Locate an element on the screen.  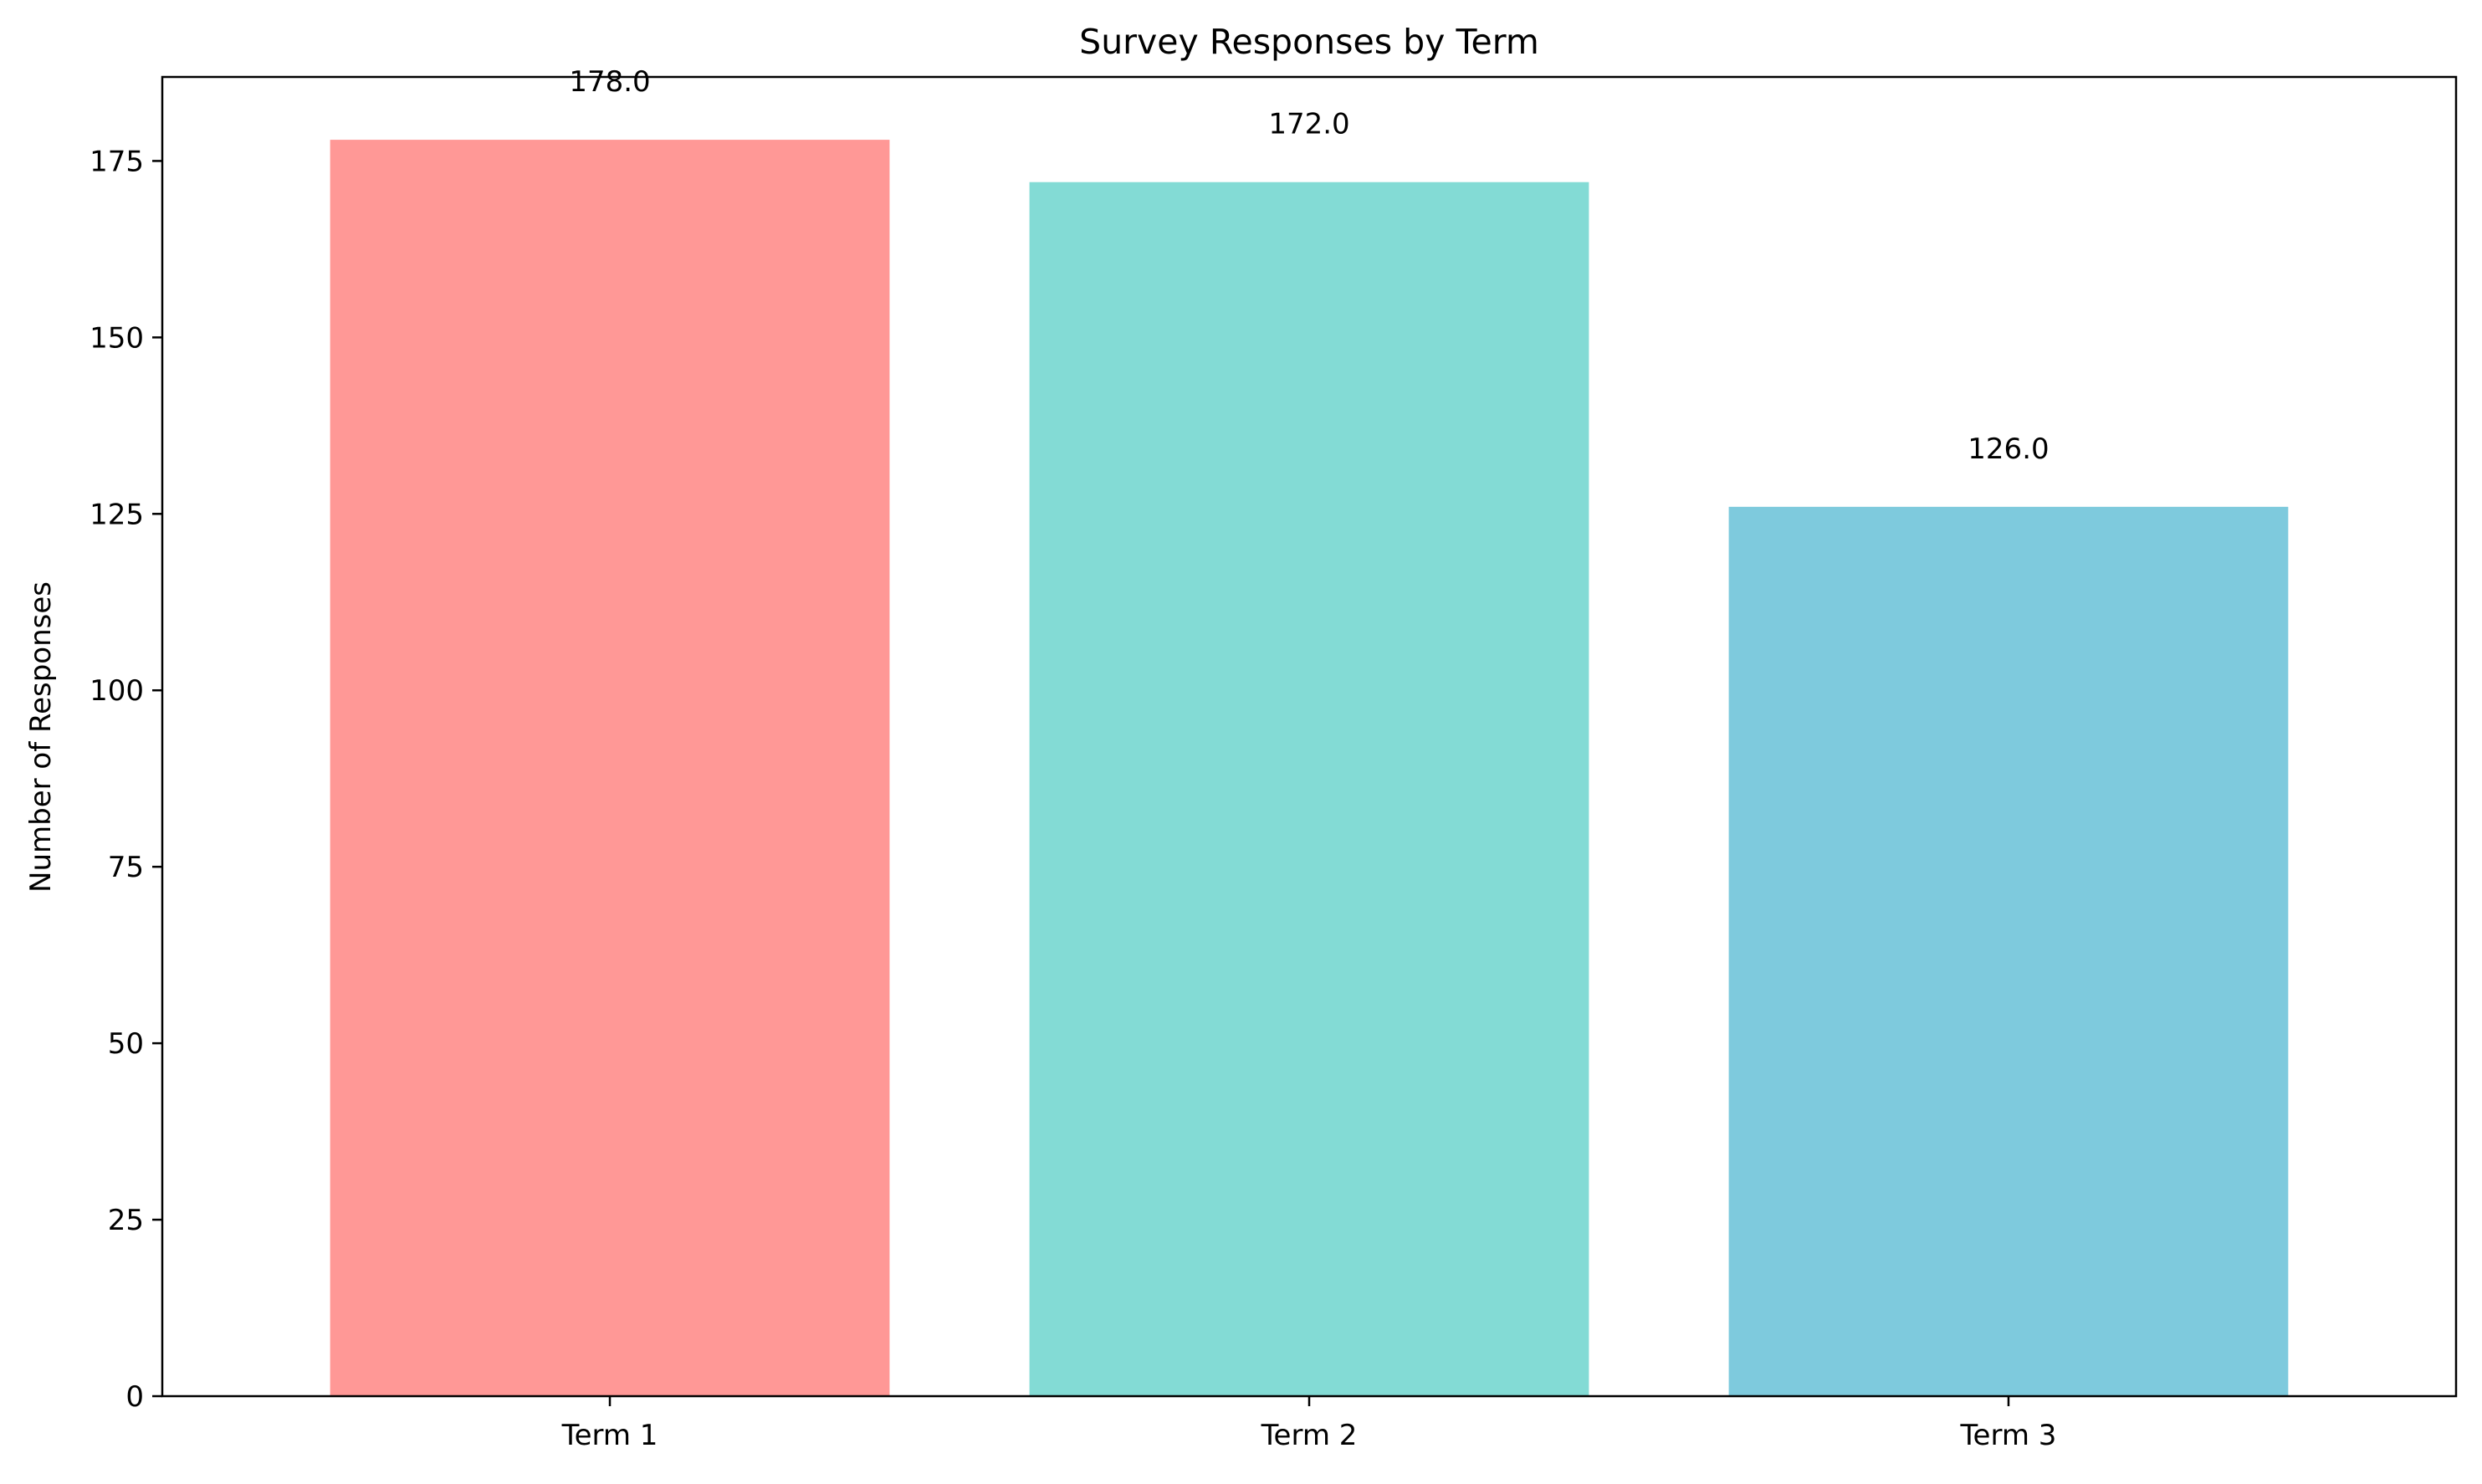
y-axis-label: Number of Responses is located at coordinates (41, 737).